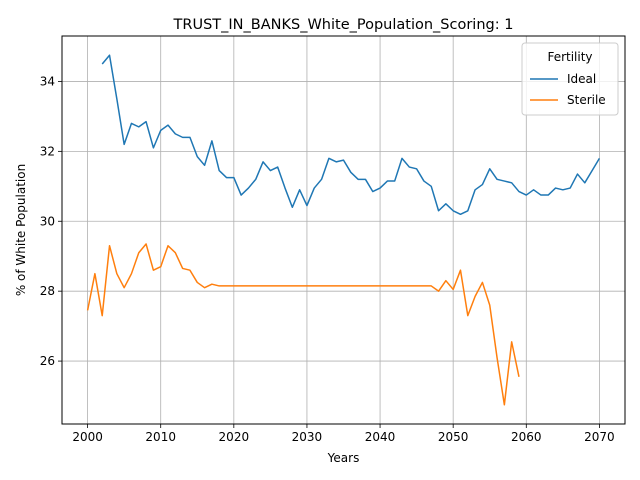  I want to click on legend: Fertility Ideal Sterile, so click(570, 79).